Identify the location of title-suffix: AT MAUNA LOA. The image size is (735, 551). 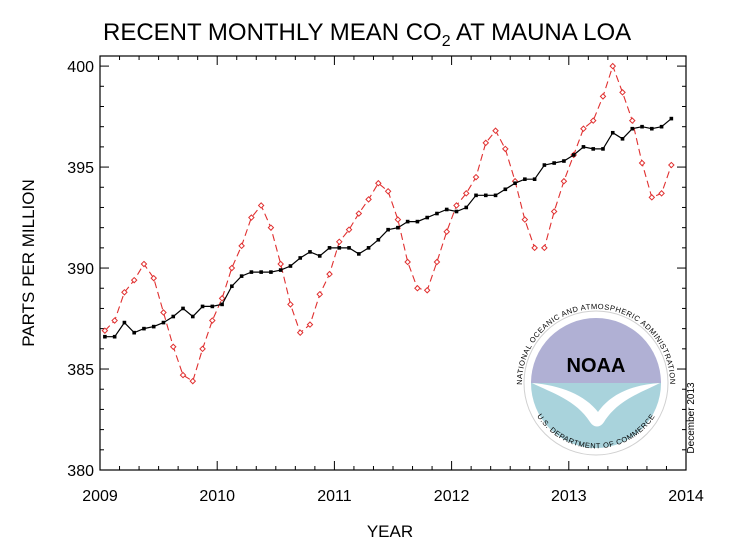
(541, 32).